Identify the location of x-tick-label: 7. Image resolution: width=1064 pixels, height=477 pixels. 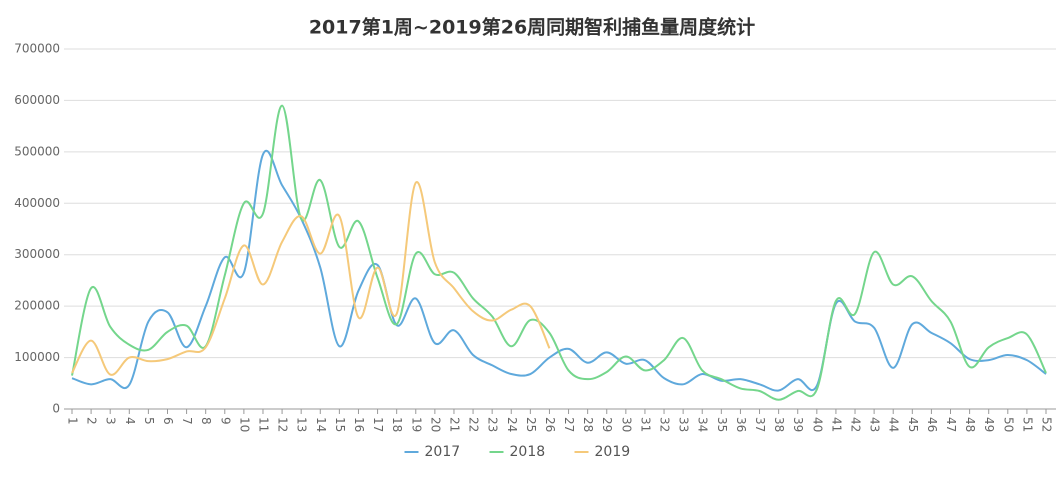
(187, 421).